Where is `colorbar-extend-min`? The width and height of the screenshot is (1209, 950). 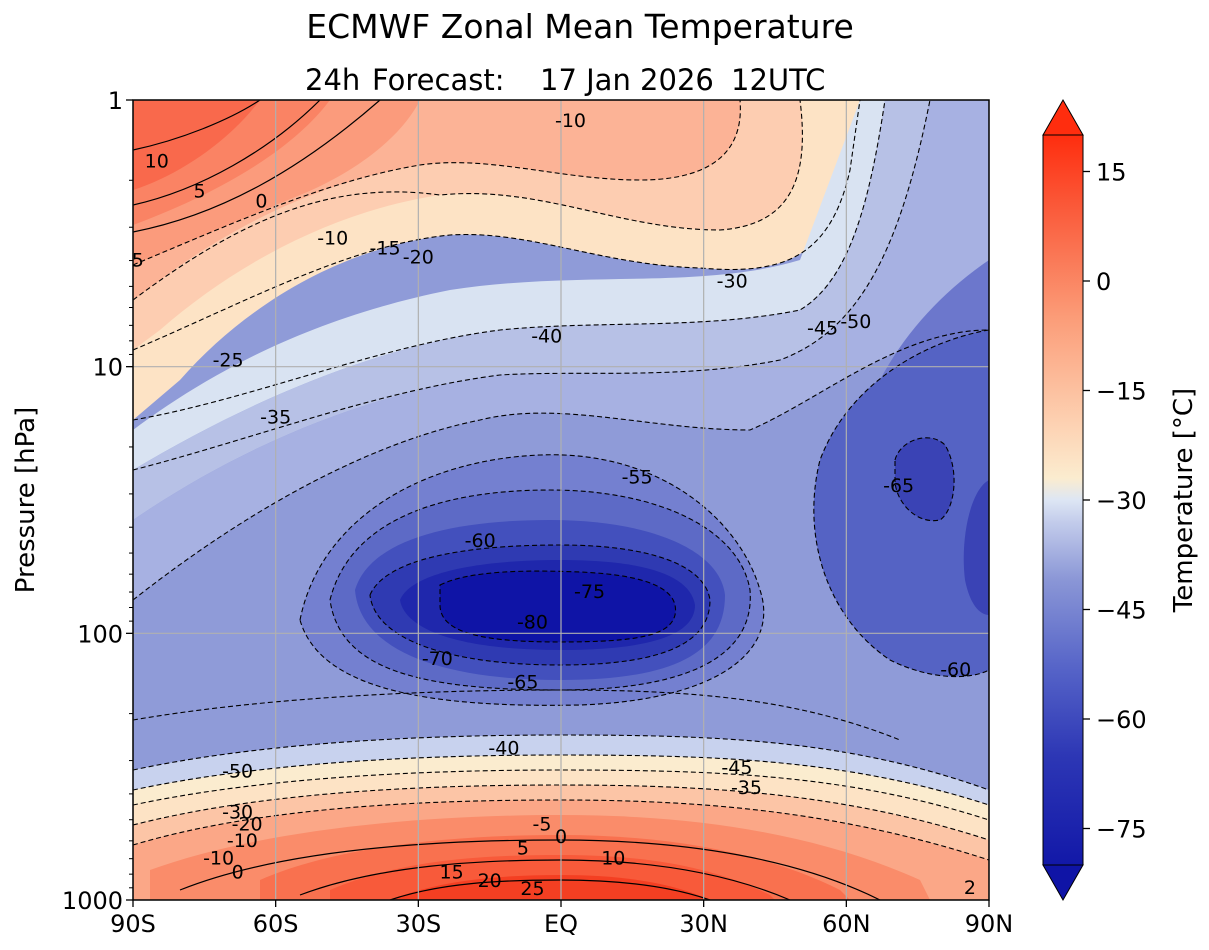
colorbar-extend-min is located at coordinates (1063, 883).